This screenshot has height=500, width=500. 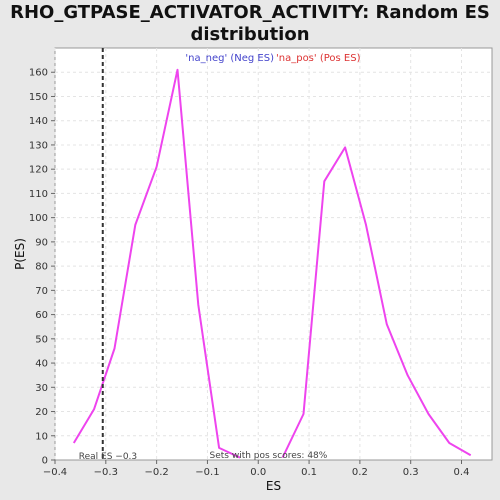 I want to click on real-es-label: Real ES −0.3, so click(x=108, y=457).